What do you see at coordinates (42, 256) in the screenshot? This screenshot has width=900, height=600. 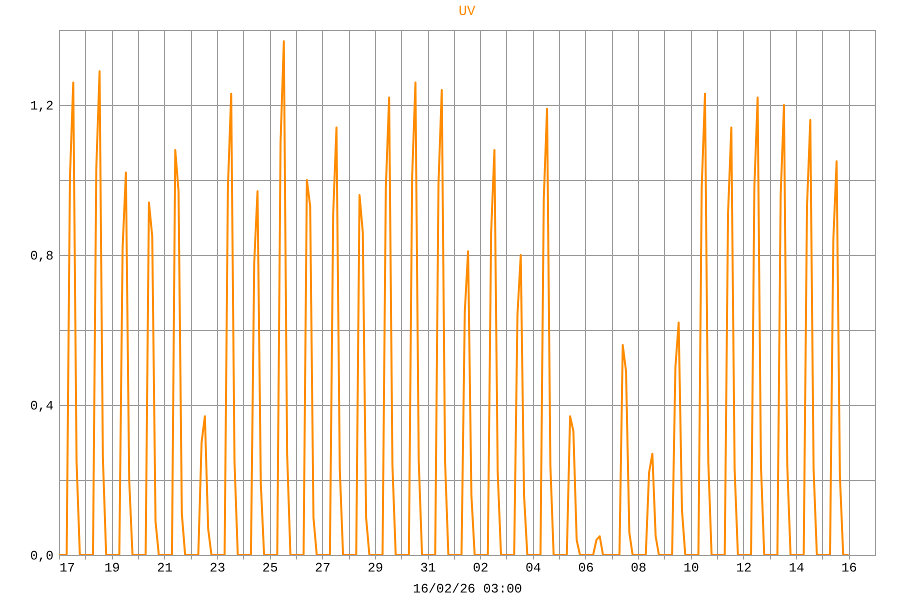 I see `y-tick-label: 0,8` at bounding box center [42, 256].